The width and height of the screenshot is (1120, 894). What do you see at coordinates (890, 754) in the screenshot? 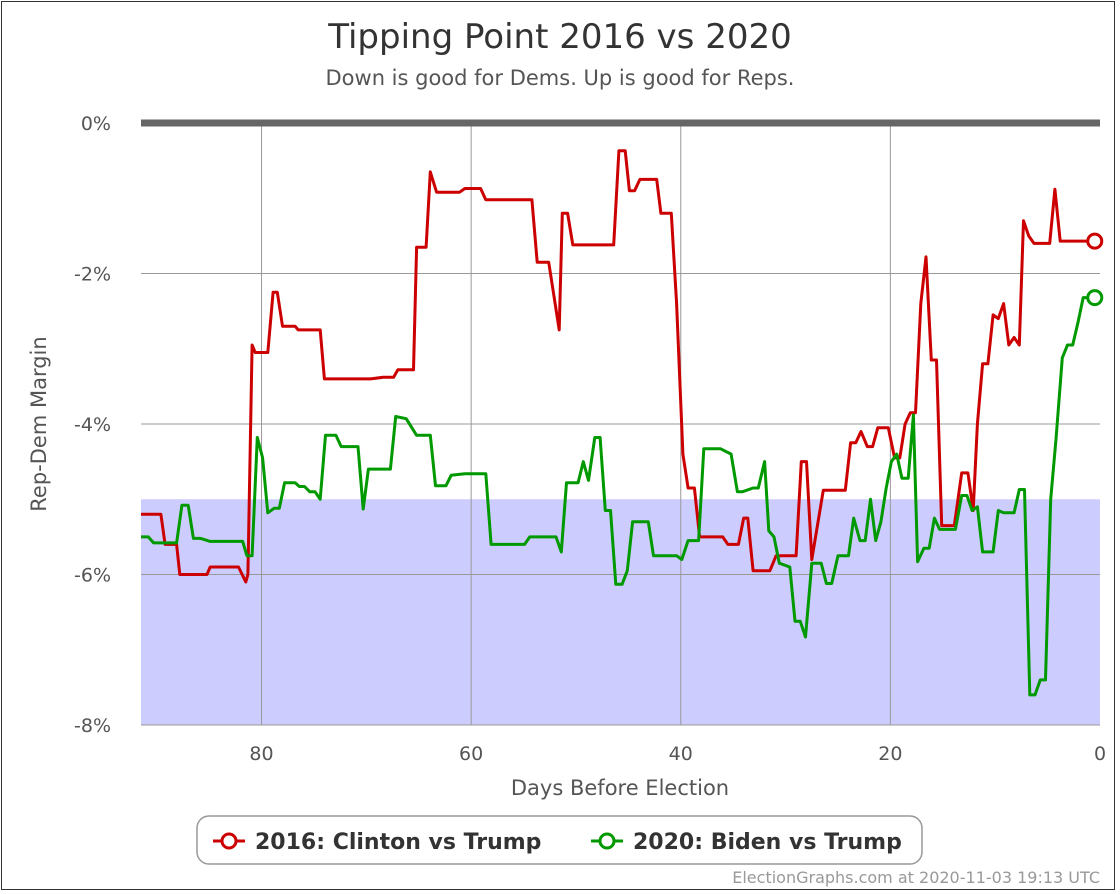
I see `x-tick-label: 20` at bounding box center [890, 754].